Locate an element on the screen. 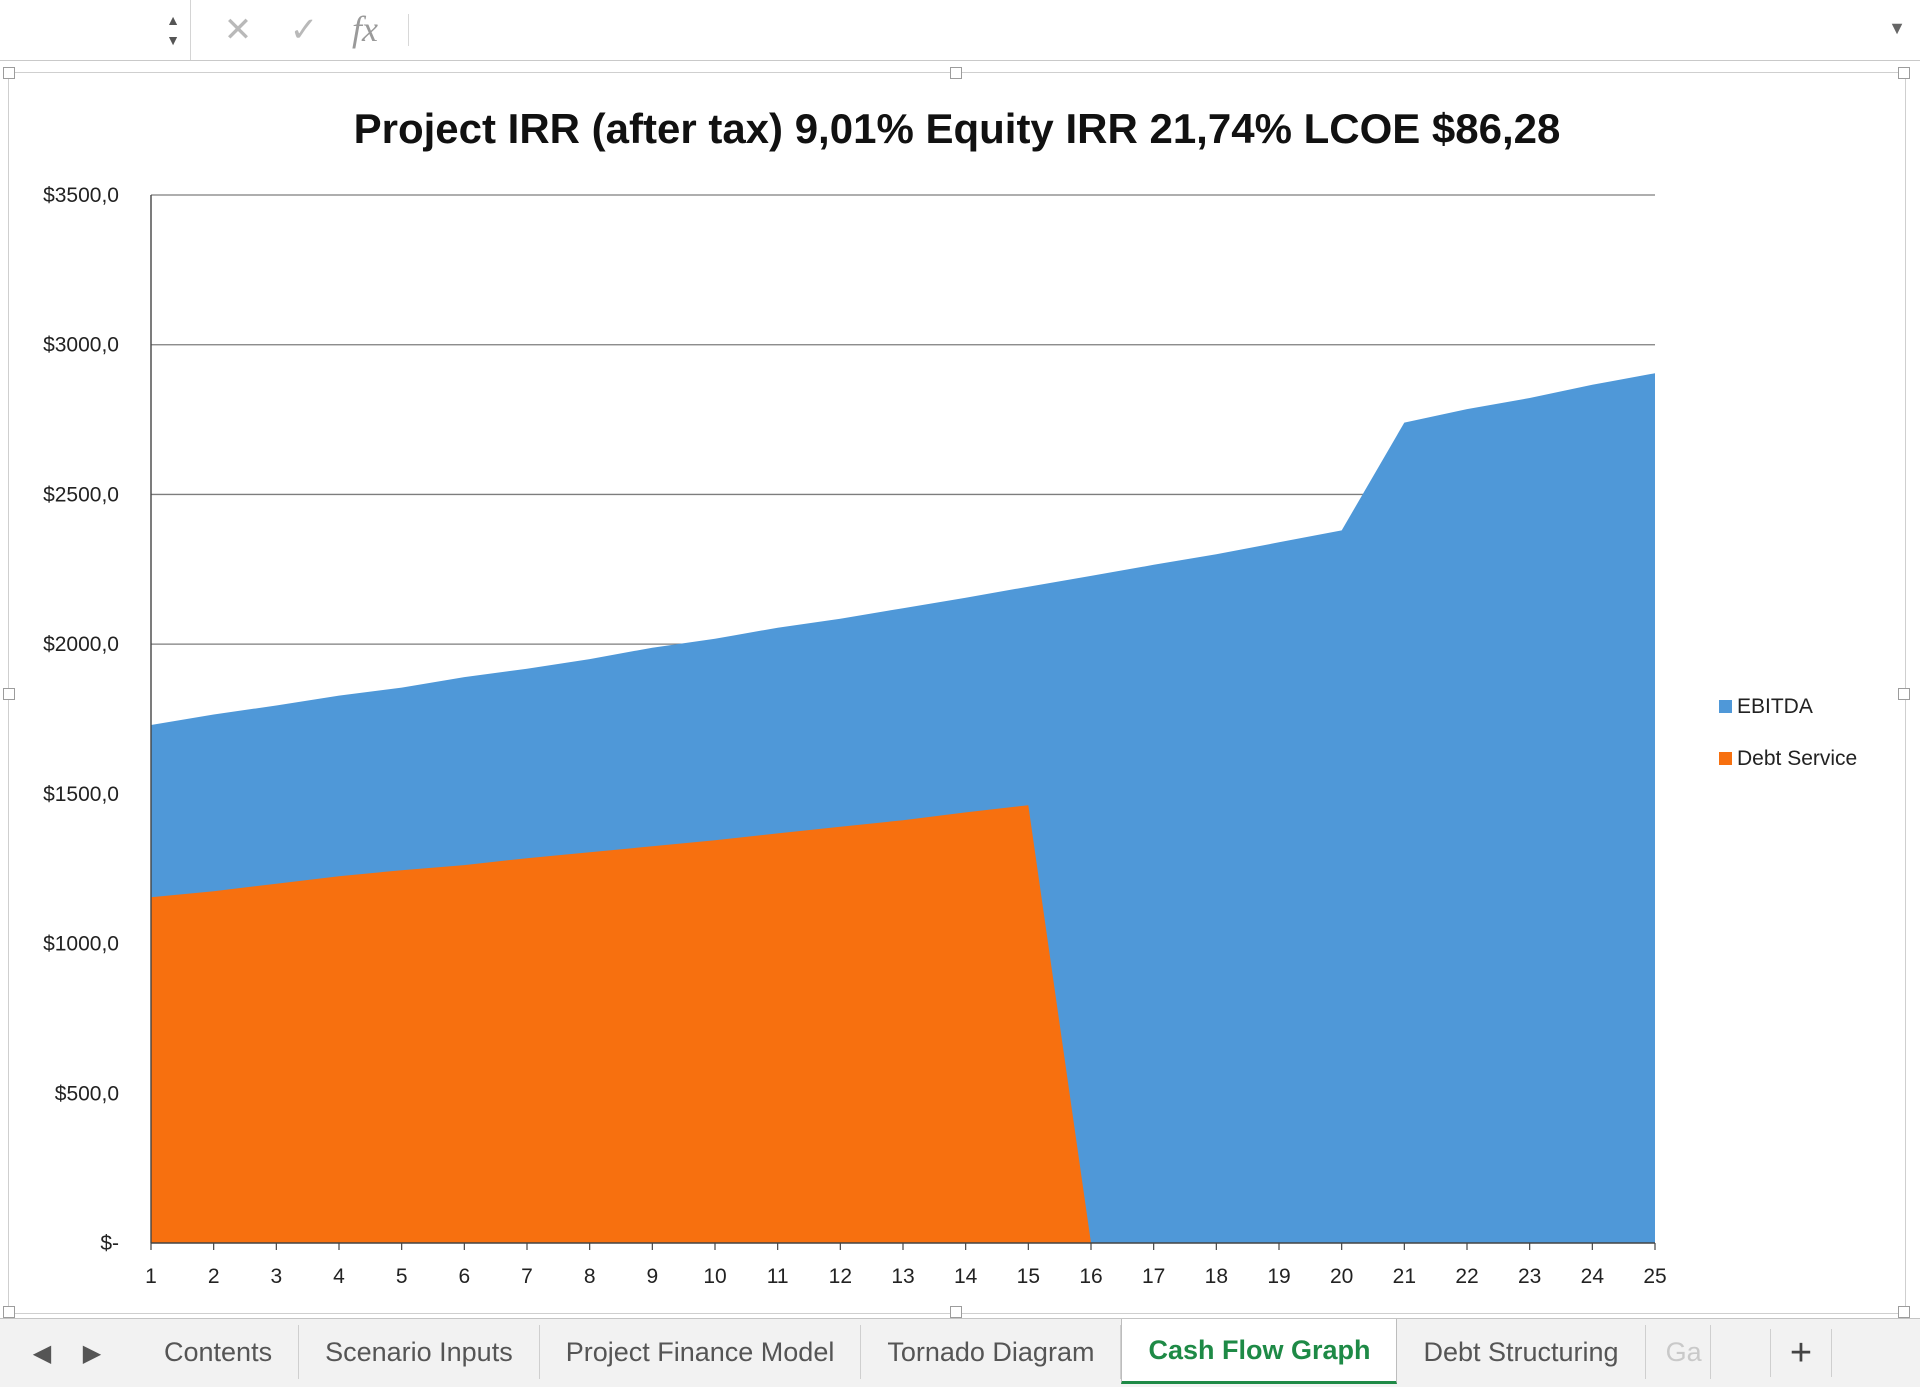  resize-handle-left is located at coordinates (9, 694).